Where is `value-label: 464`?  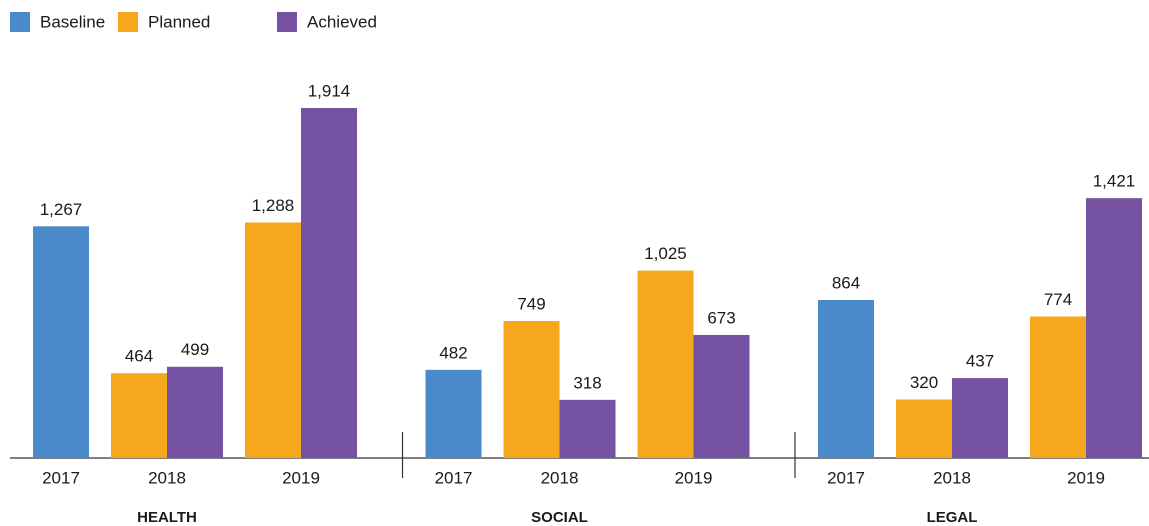 value-label: 464 is located at coordinates (139, 356).